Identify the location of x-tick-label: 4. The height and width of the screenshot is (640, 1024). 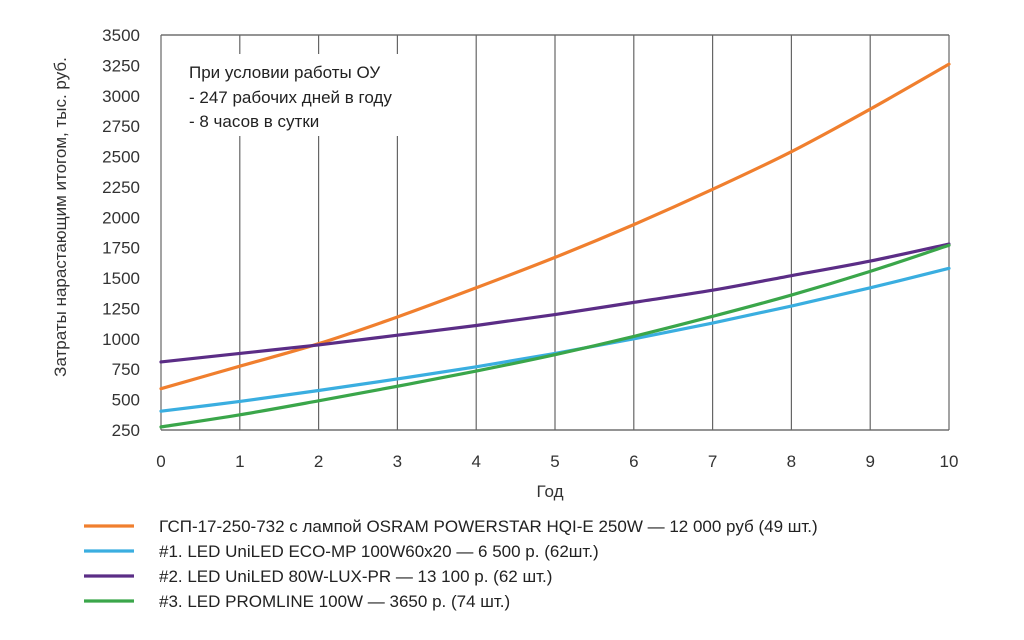
(475, 461).